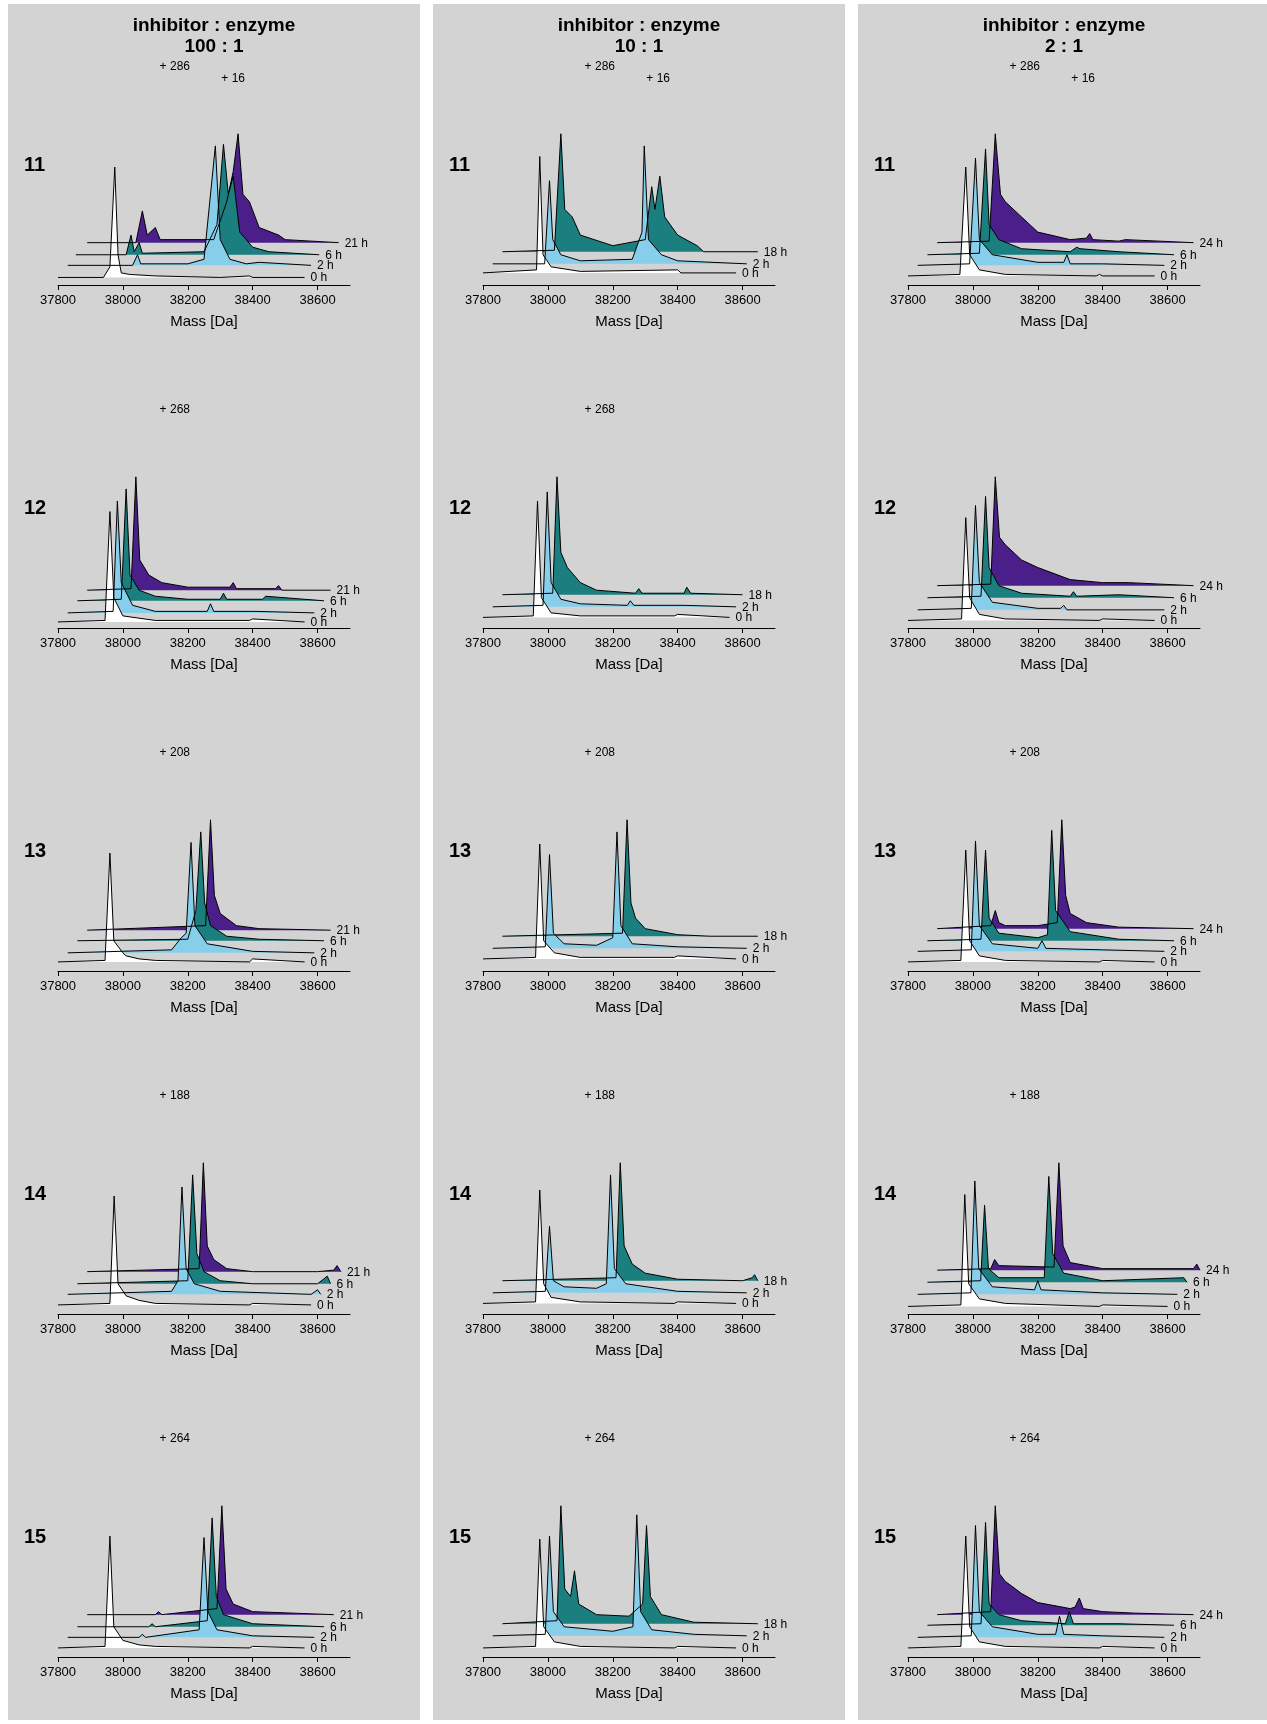 The width and height of the screenshot is (1267, 1724). What do you see at coordinates (639, 45) in the screenshot?
I see `chart-subtitle: 10 : 1` at bounding box center [639, 45].